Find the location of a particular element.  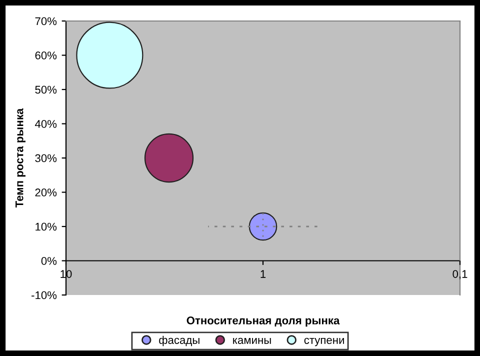

y-tick-label: 30% is located at coordinates (46, 158).